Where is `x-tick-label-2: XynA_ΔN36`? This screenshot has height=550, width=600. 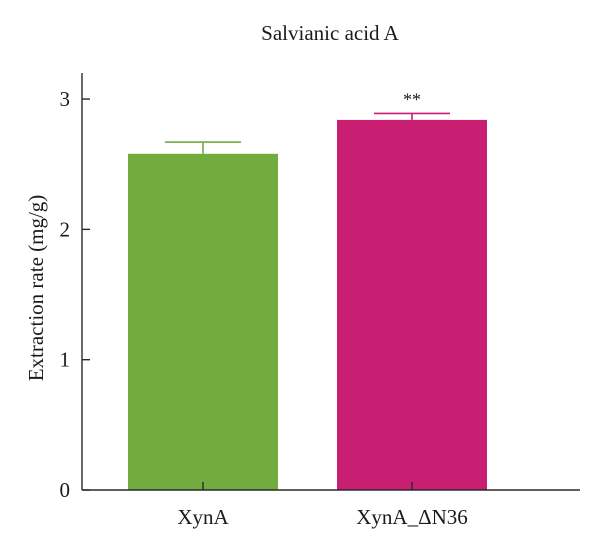 x-tick-label-2: XynA_ΔN36 is located at coordinates (412, 517).